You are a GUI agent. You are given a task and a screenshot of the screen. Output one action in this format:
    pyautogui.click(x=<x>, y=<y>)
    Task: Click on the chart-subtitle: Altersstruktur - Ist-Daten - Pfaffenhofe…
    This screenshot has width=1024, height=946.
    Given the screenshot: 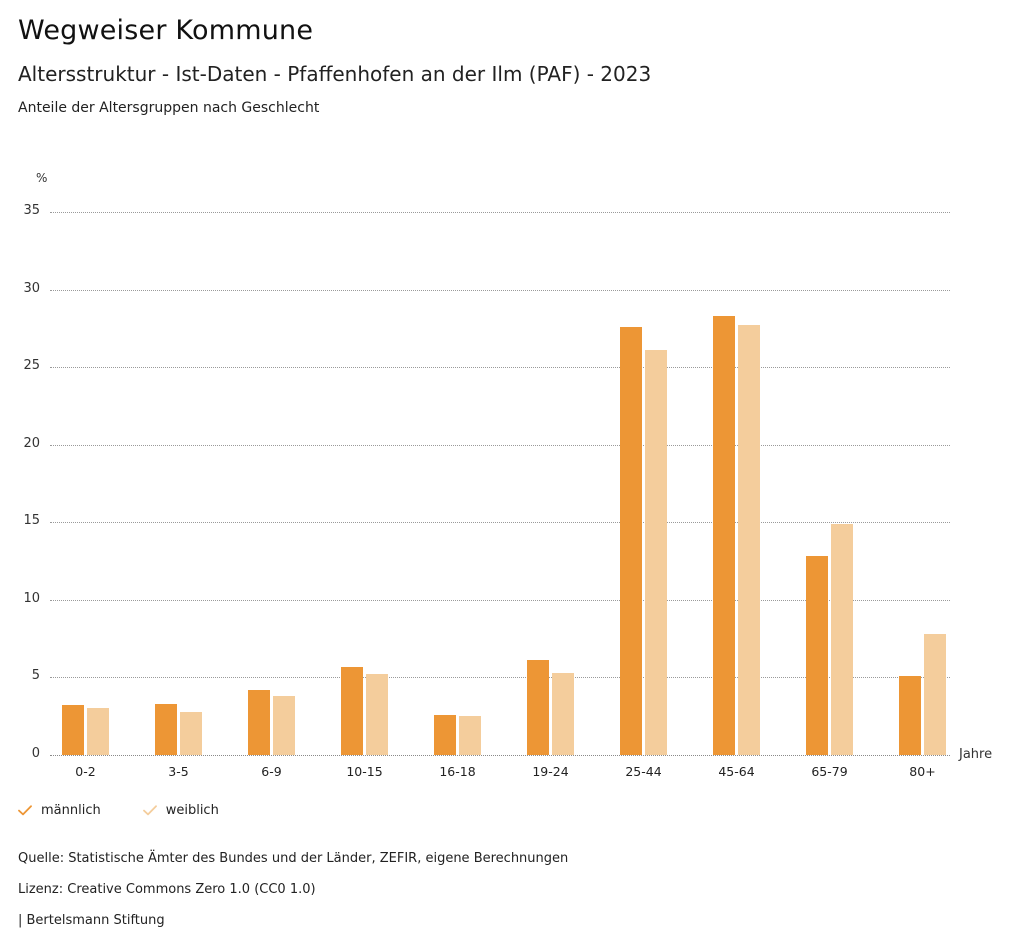 What is the action you would take?
    pyautogui.click(x=335, y=74)
    